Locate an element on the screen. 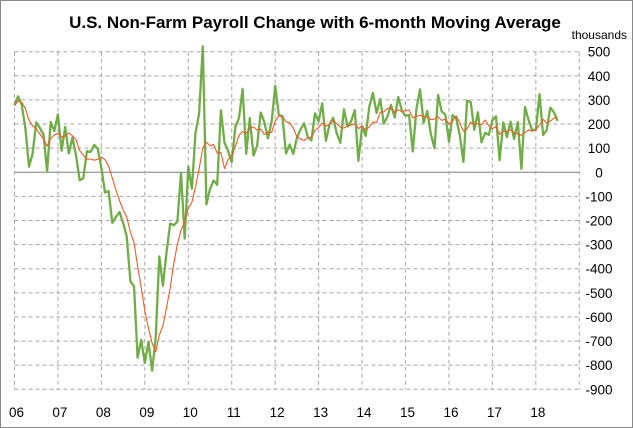  x-tick-label: 12 is located at coordinates (277, 412).